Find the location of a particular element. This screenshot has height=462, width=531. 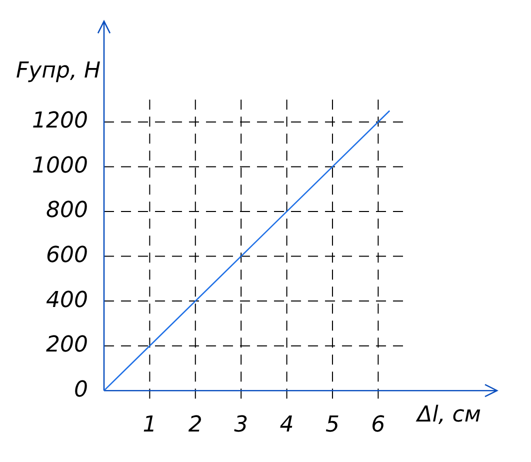

y-tick-label: 600 is located at coordinates (67, 255).